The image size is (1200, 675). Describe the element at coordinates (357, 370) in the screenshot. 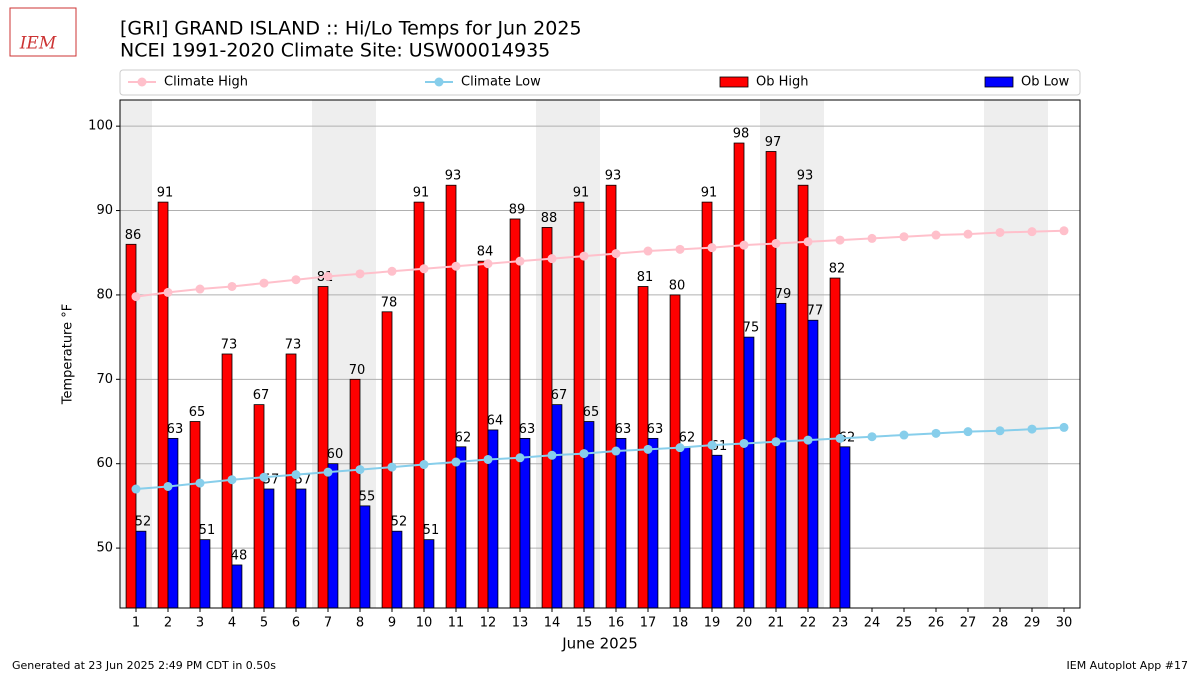

I see `bar-value-label: 70` at that location.